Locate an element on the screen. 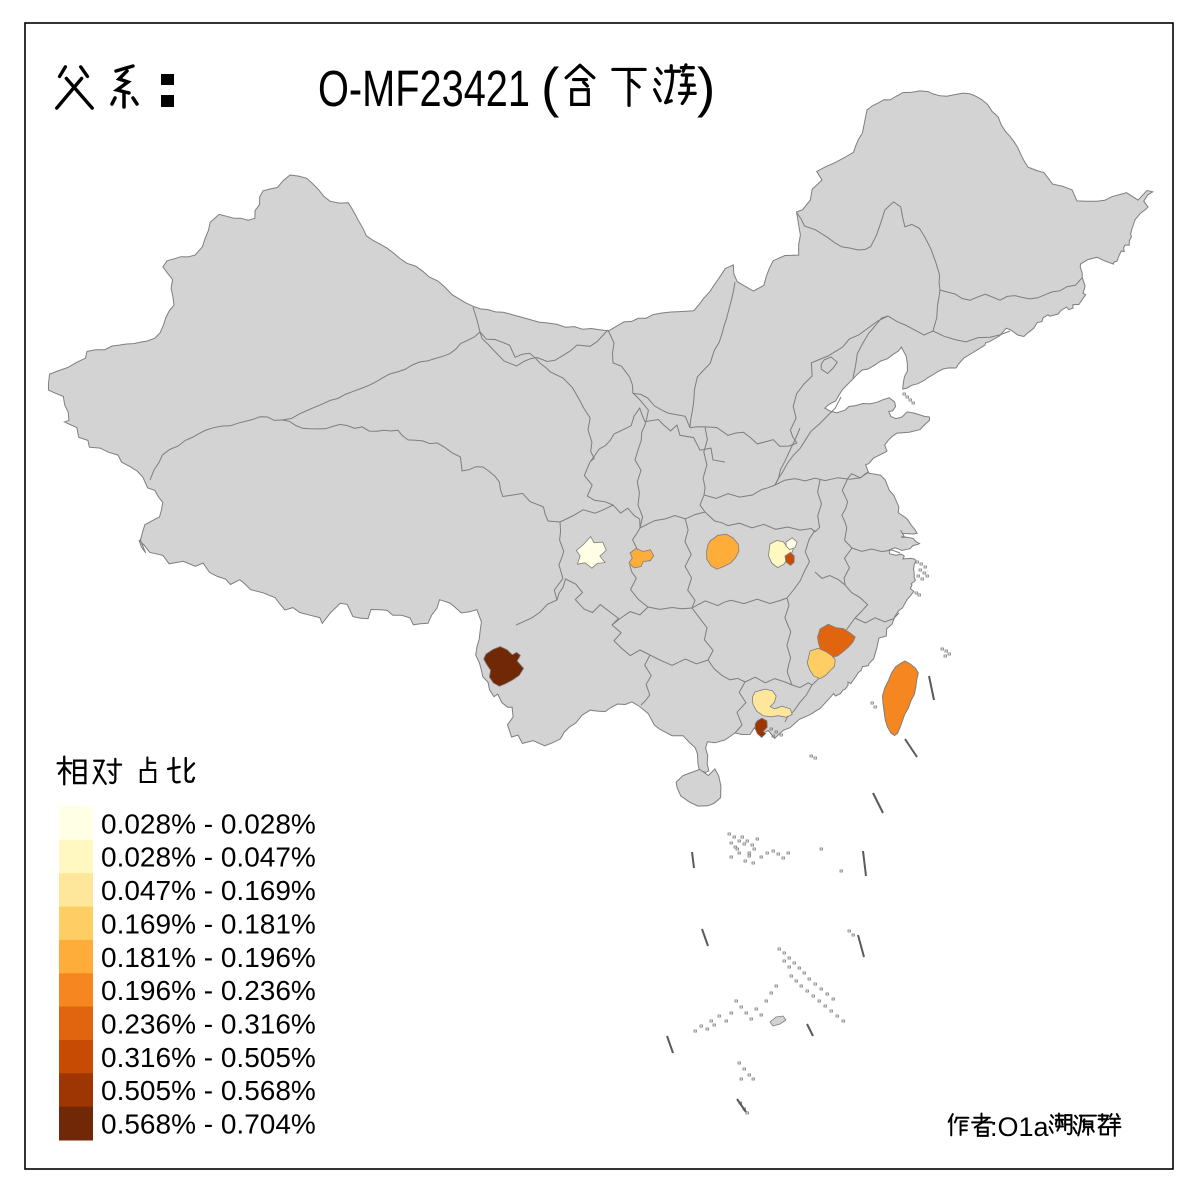 This screenshot has width=1200, height=1200. svg-text: 0.181% - 0.196% is located at coordinates (208, 957).